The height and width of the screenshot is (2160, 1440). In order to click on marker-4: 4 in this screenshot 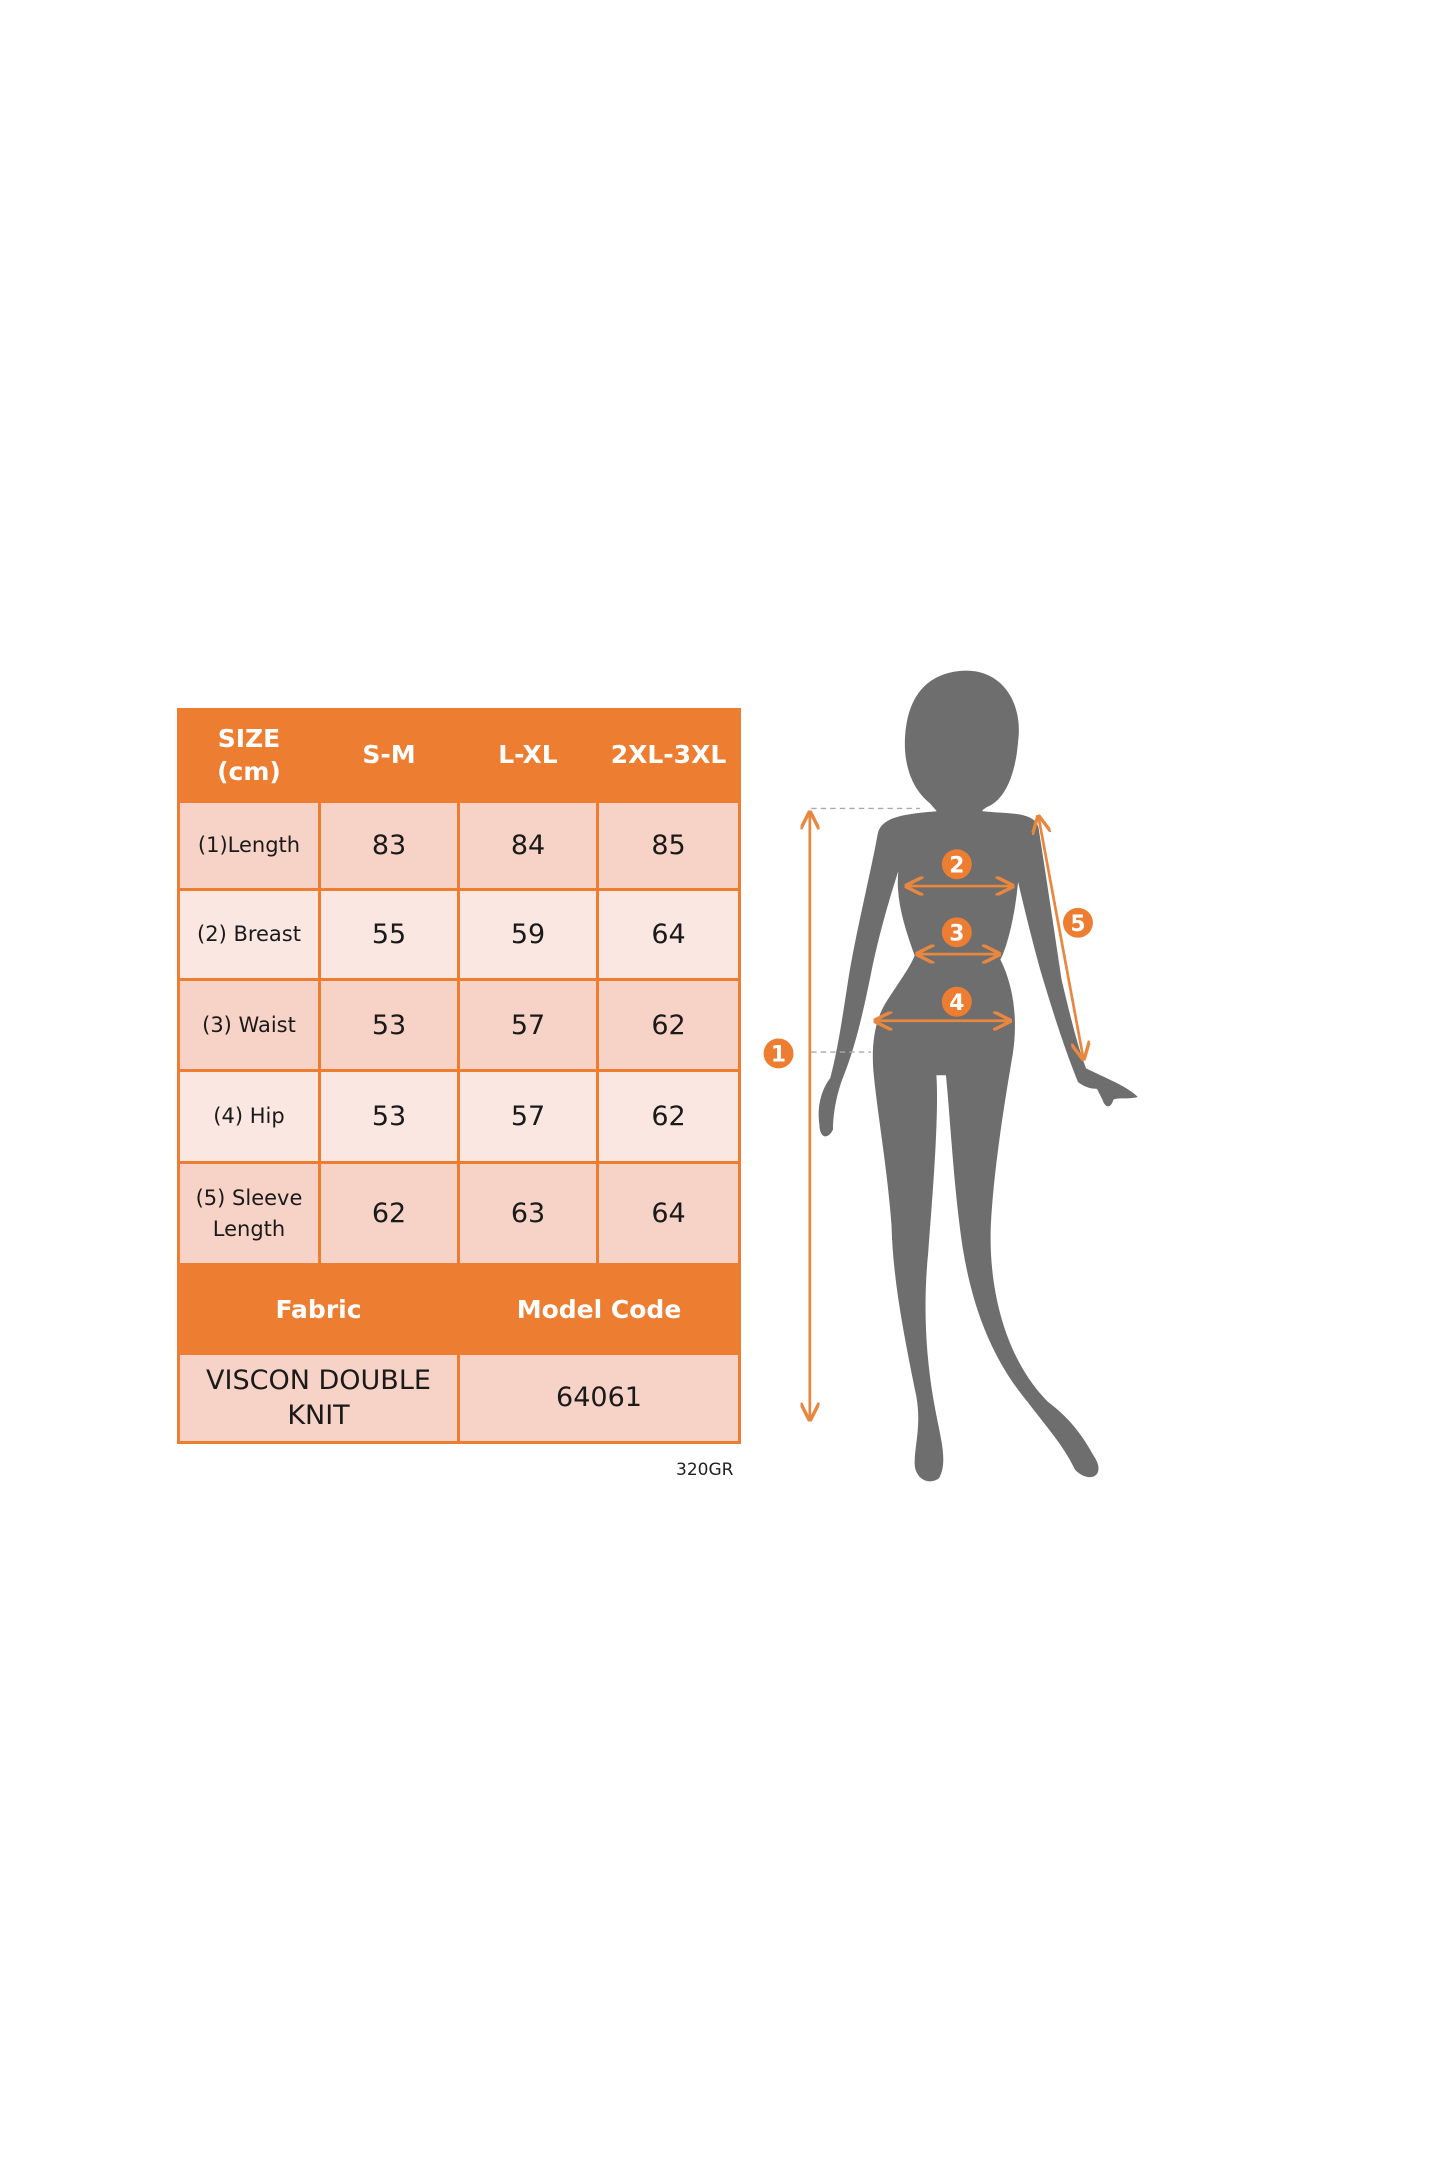, I will do `click(956, 1001)`.